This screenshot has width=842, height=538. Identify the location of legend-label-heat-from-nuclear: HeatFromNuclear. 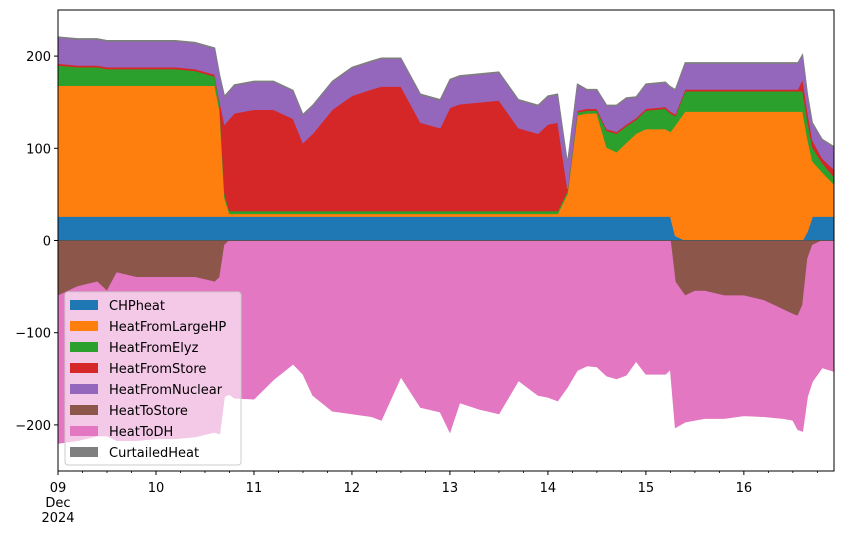
(166, 390).